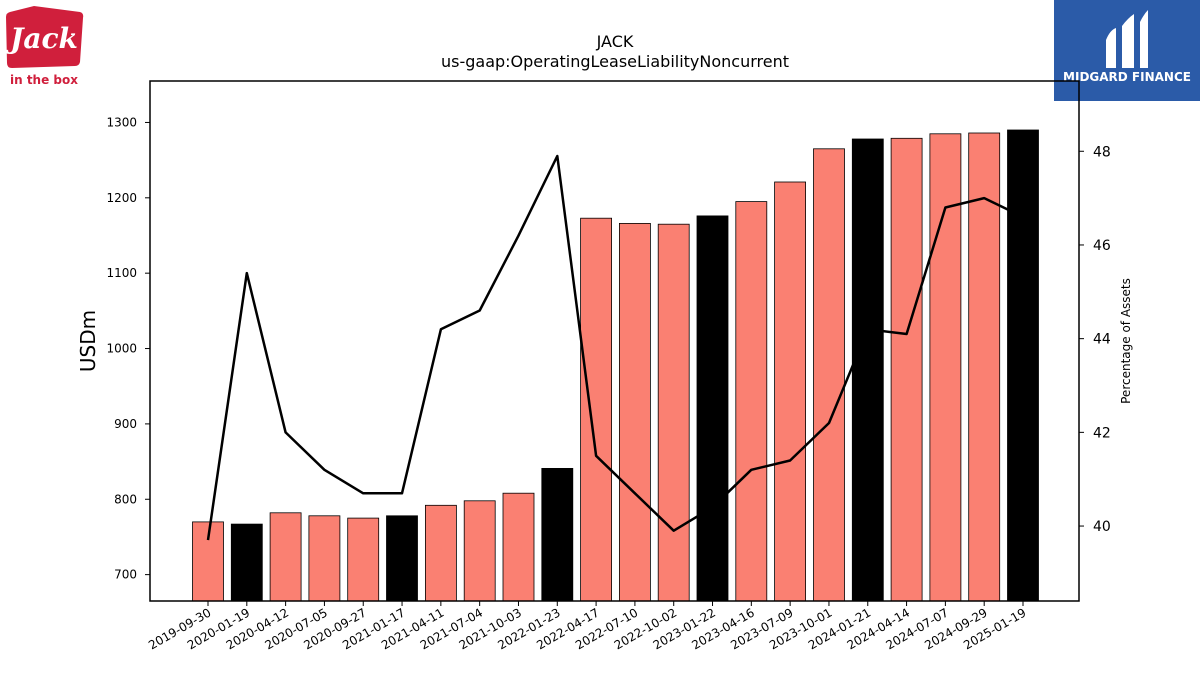  I want to click on y-right-tick-label: 44, so click(1102, 340).